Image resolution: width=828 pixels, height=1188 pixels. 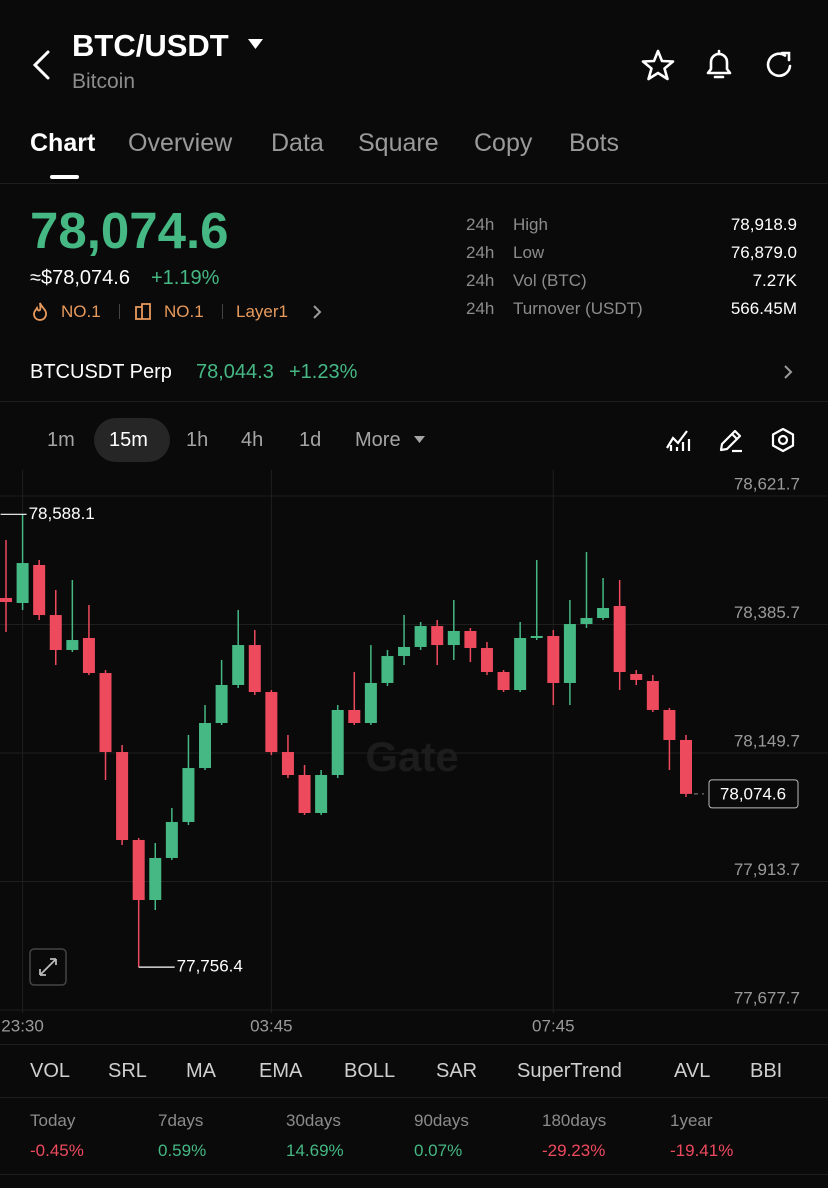 What do you see at coordinates (503, 143) in the screenshot?
I see `tab: Copy` at bounding box center [503, 143].